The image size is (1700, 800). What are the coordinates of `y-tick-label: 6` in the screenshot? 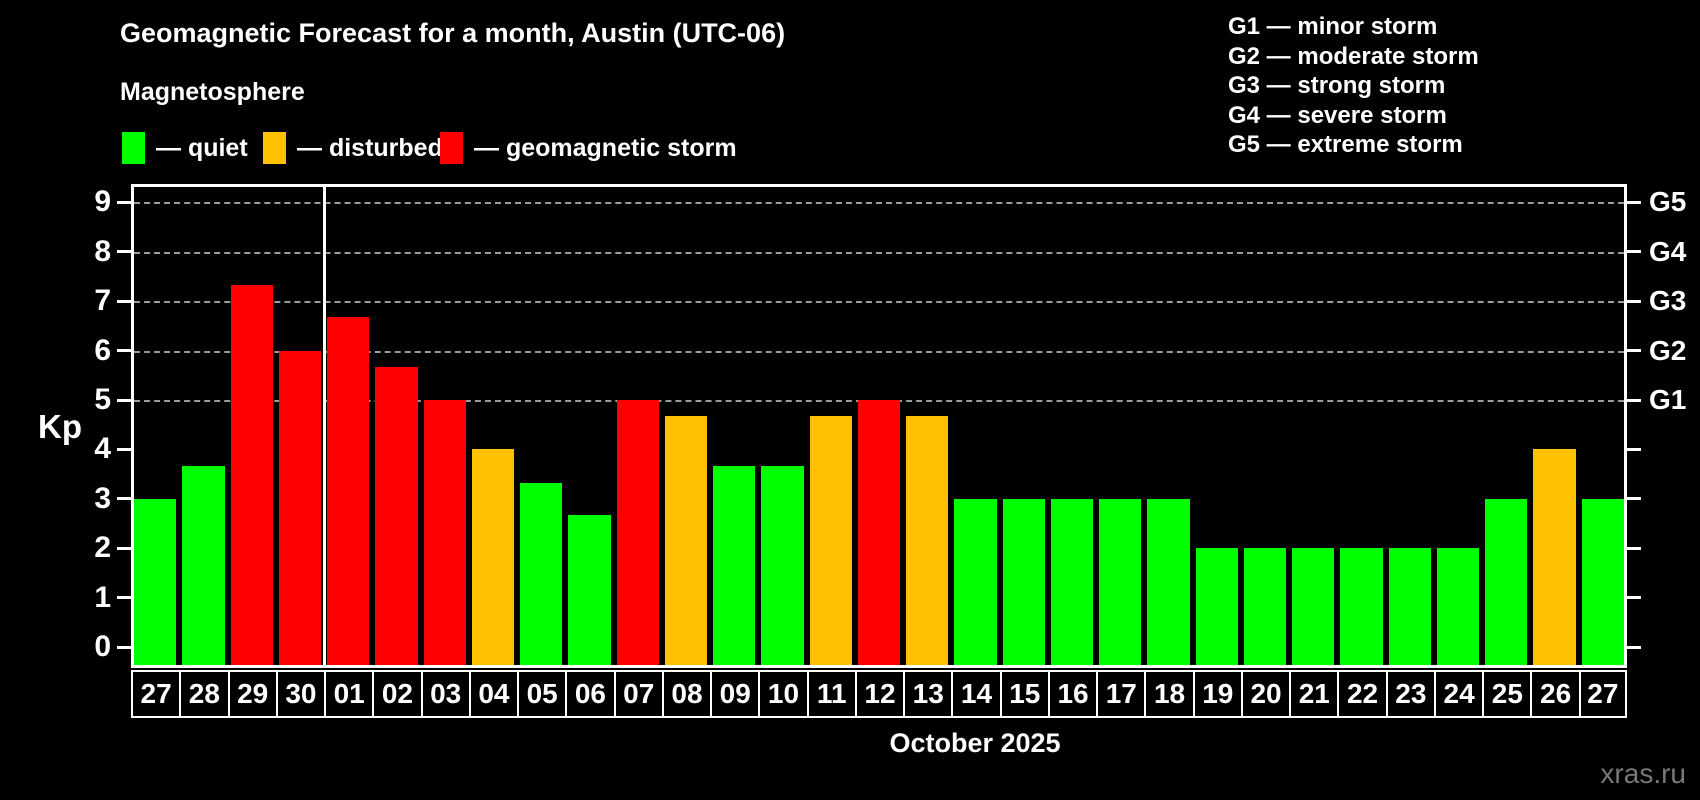 It's located at (102, 350).